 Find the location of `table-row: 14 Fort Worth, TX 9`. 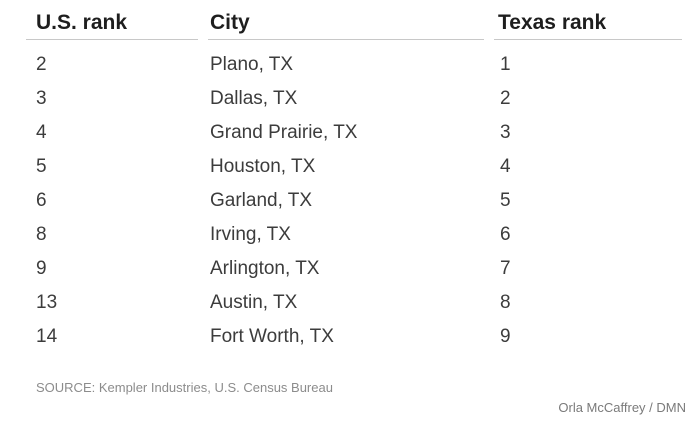

table-row: 14 Fort Worth, TX 9 is located at coordinates (354, 337).